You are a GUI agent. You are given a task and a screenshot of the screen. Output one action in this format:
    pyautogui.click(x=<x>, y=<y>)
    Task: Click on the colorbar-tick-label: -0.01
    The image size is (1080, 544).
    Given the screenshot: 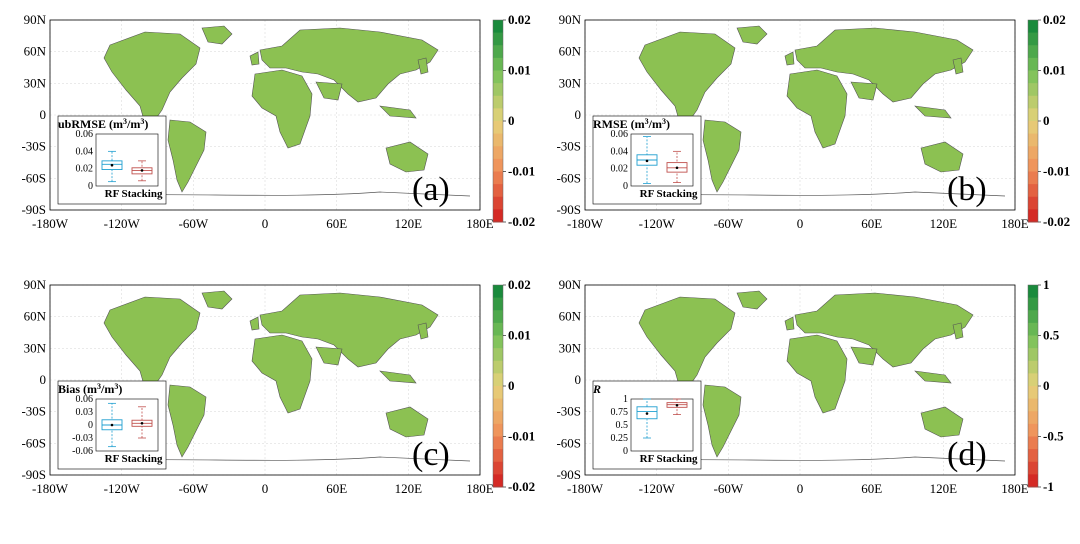 What is the action you would take?
    pyautogui.click(x=1056, y=171)
    